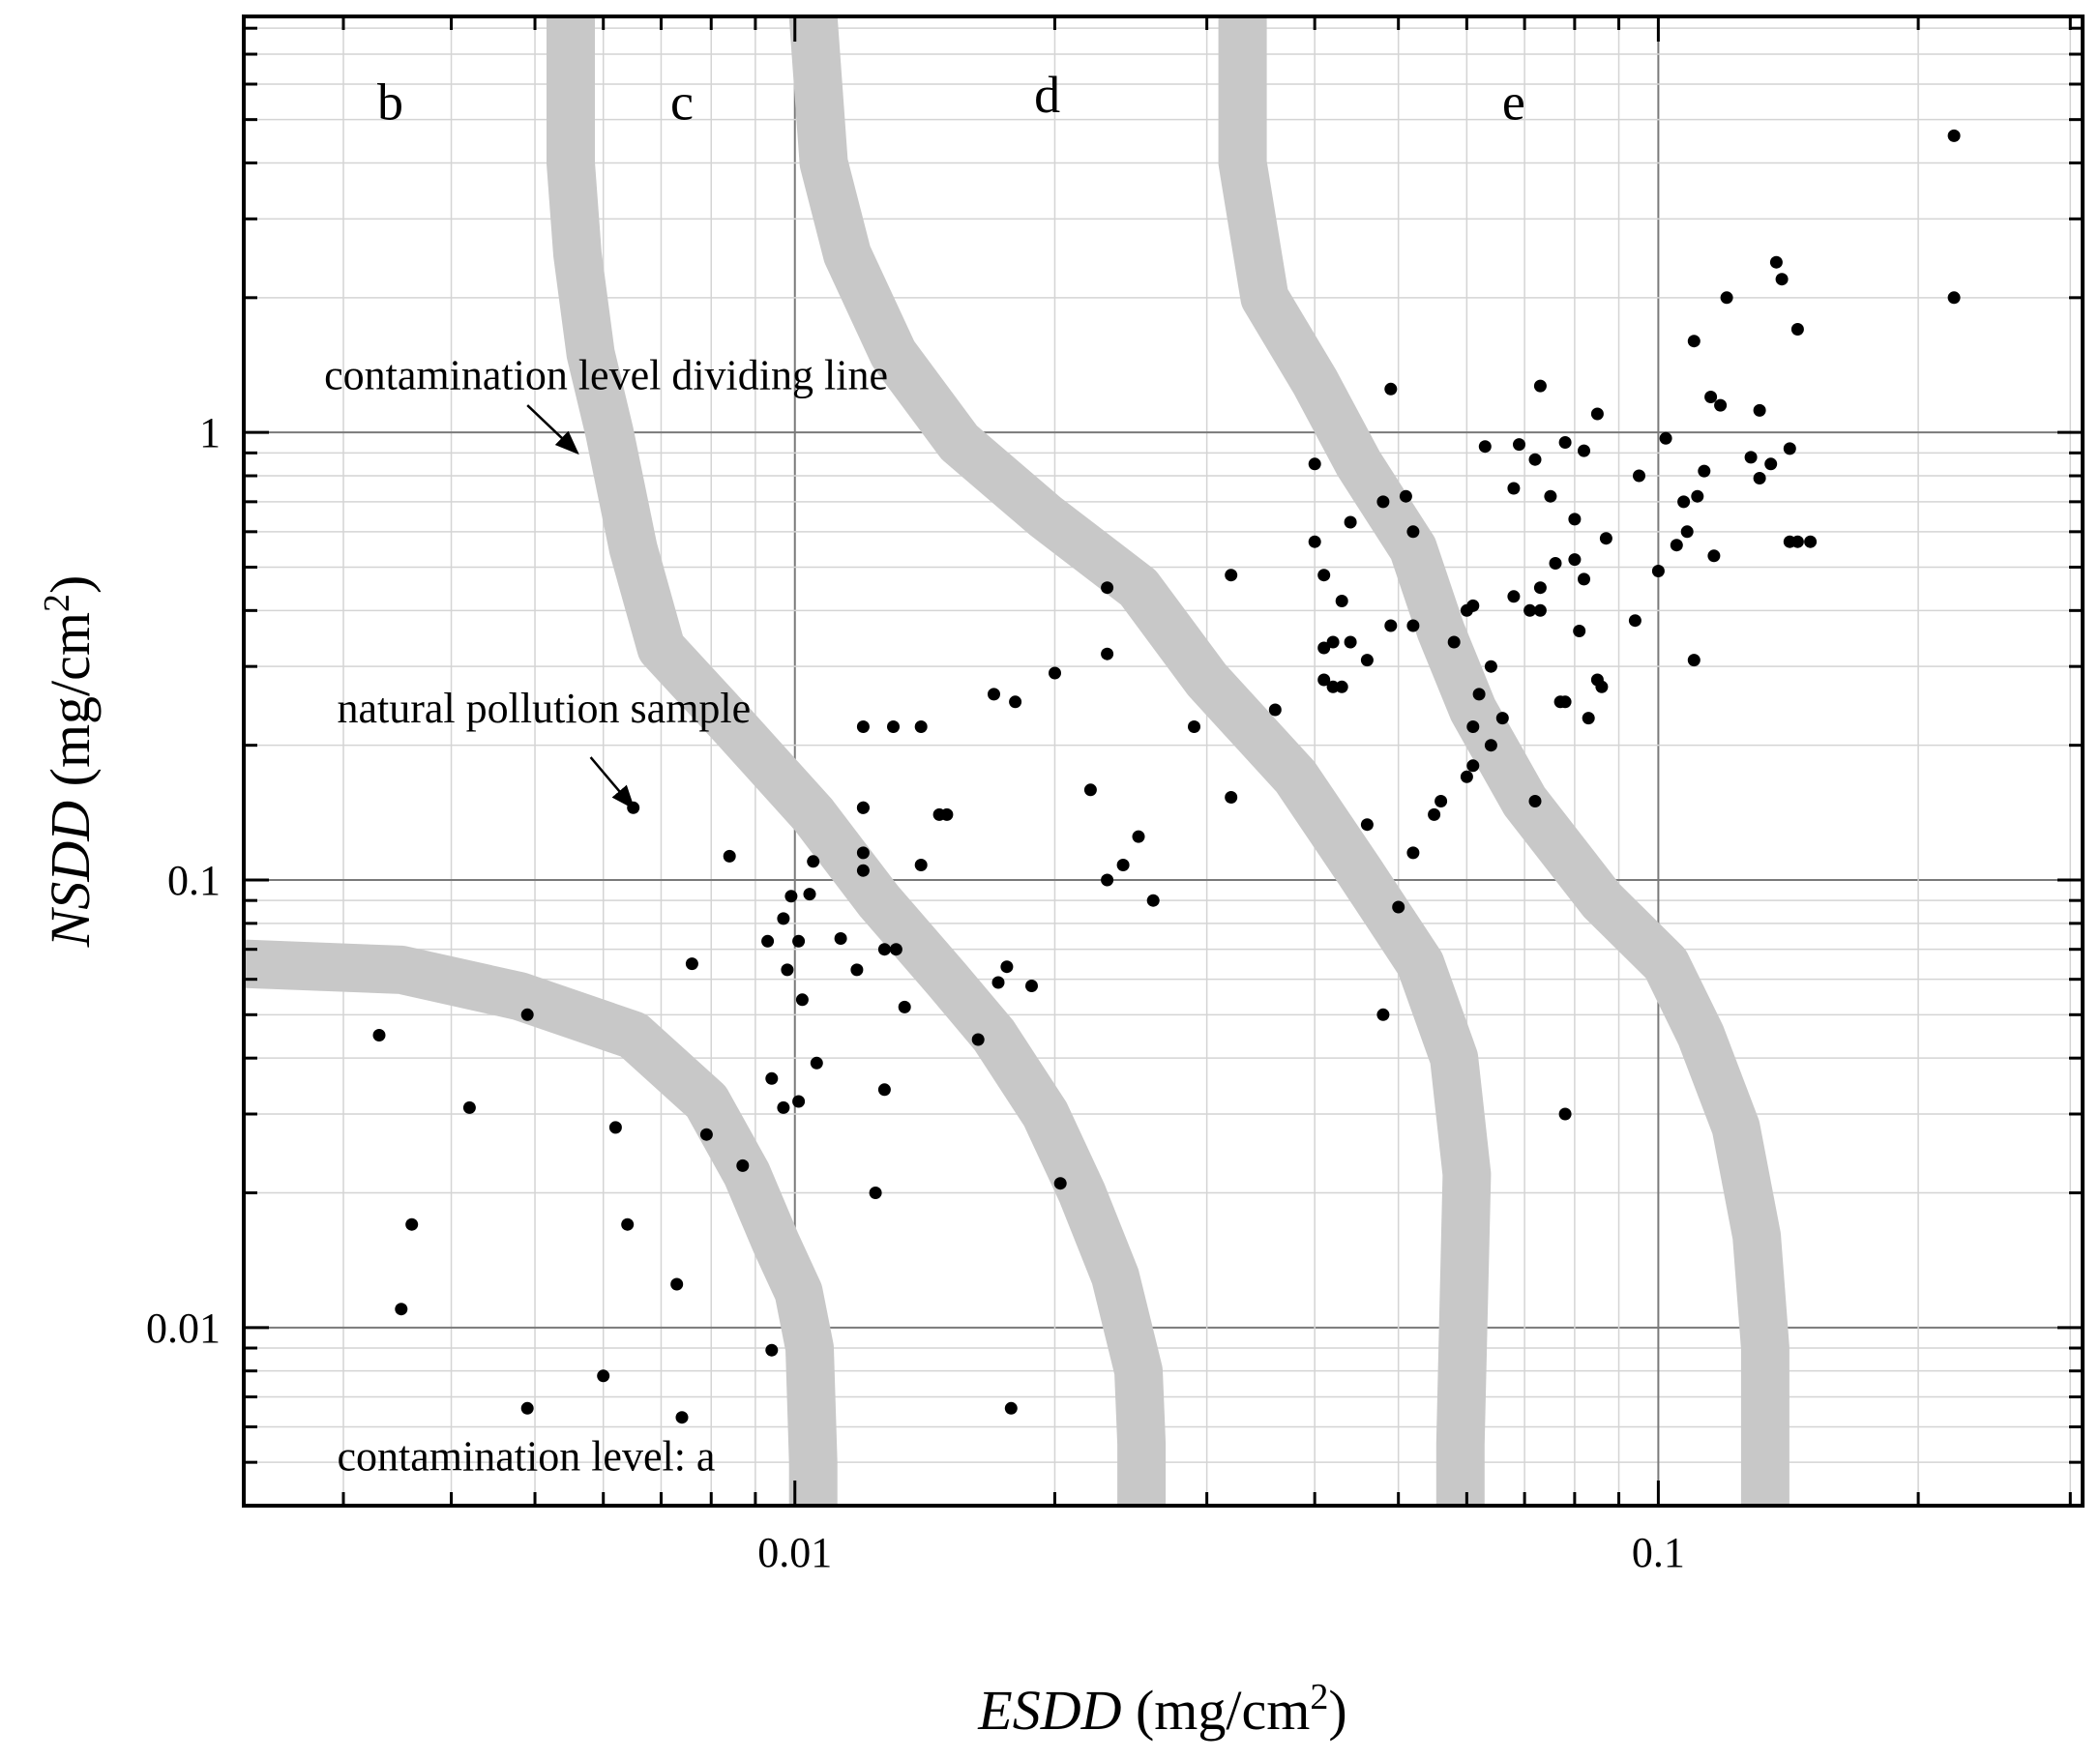 This screenshot has height=1760, width=2100. Describe the element at coordinates (682, 102) in the screenshot. I see `region-label-c: c` at that location.